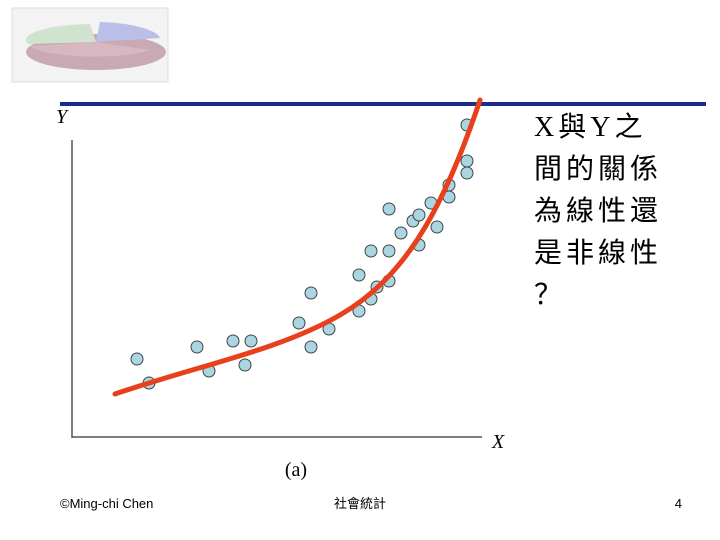 Image resolution: width=720 pixels, height=540 pixels. Describe the element at coordinates (590, 127) in the screenshot. I see `question-line: X與Y之` at that location.